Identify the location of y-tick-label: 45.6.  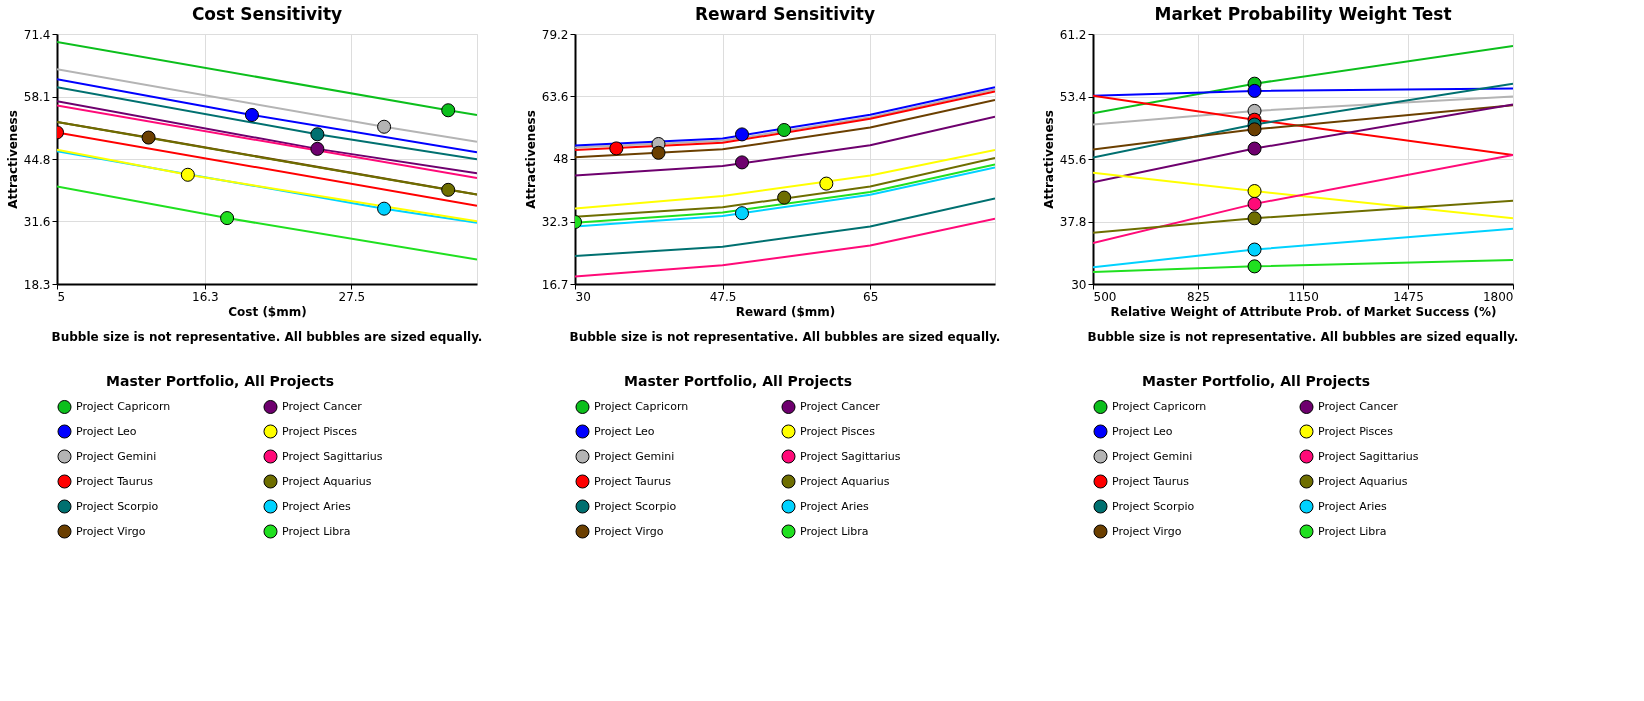
(1073, 159).